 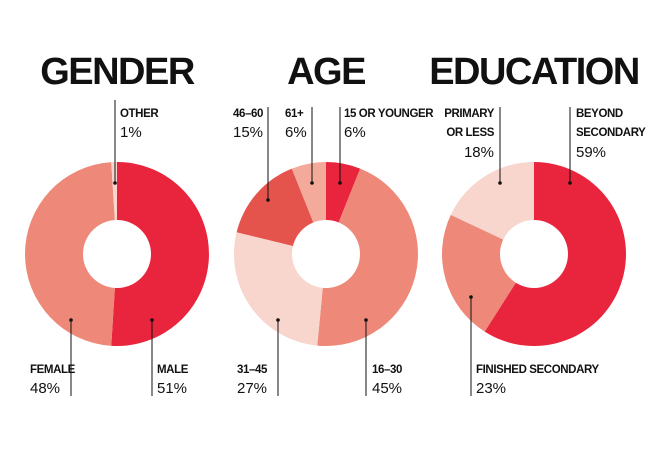 I want to click on age-donut-hole, so click(x=326, y=254).